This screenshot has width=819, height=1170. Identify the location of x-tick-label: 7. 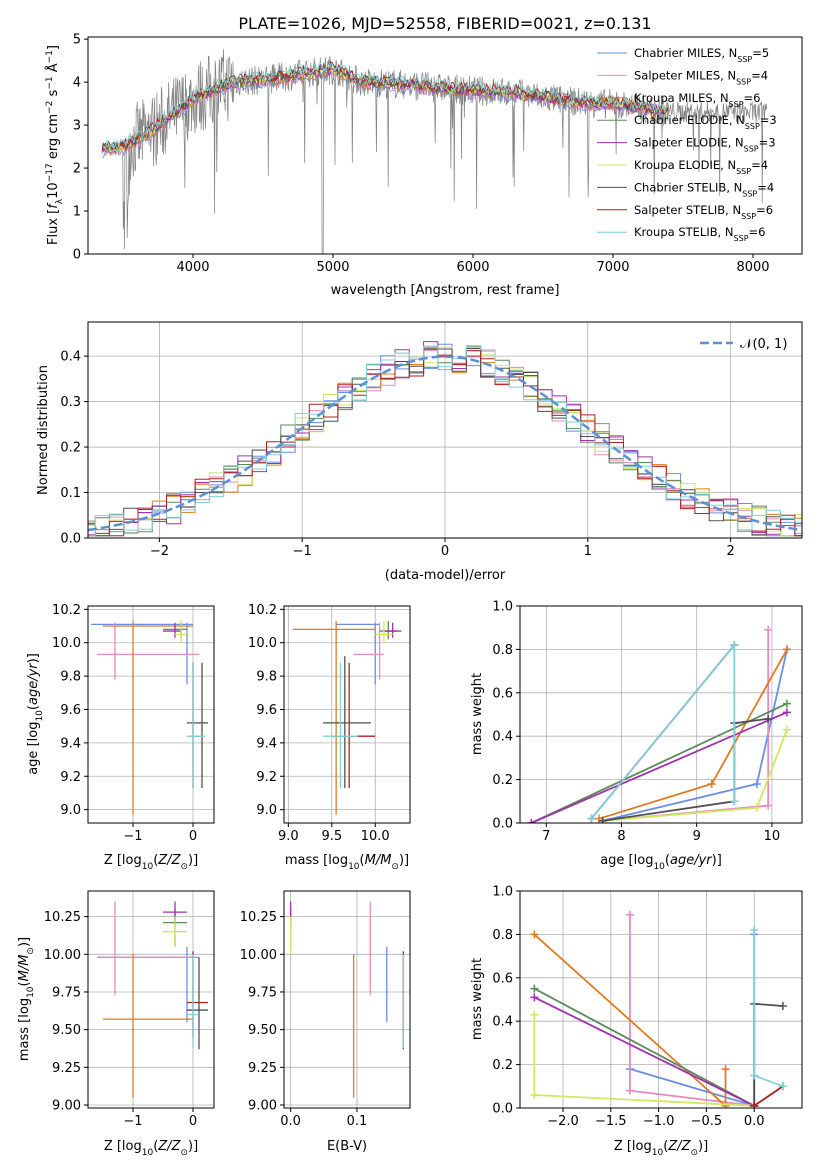
(546, 836).